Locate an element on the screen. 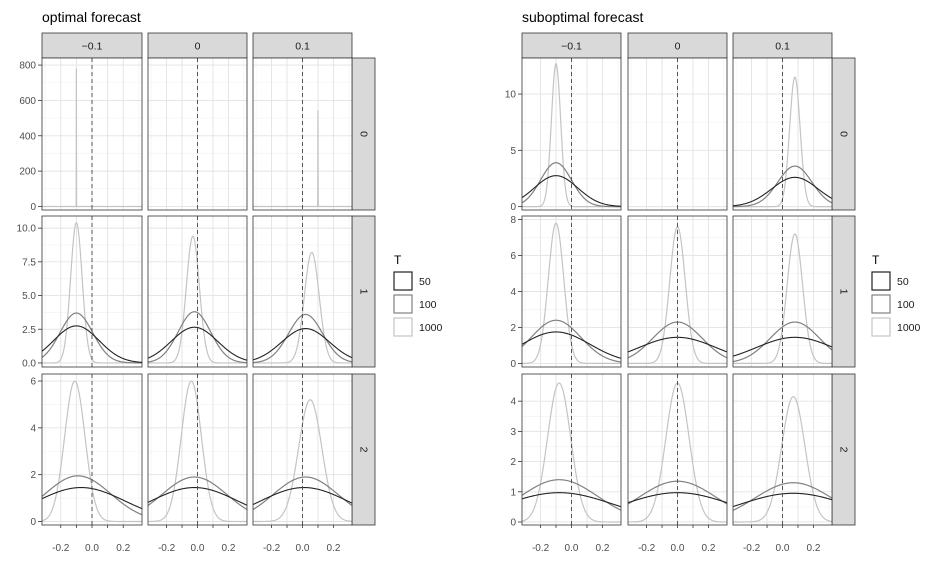 The height and width of the screenshot is (564, 948). y-tick-label: 0.0 is located at coordinates (29, 363).